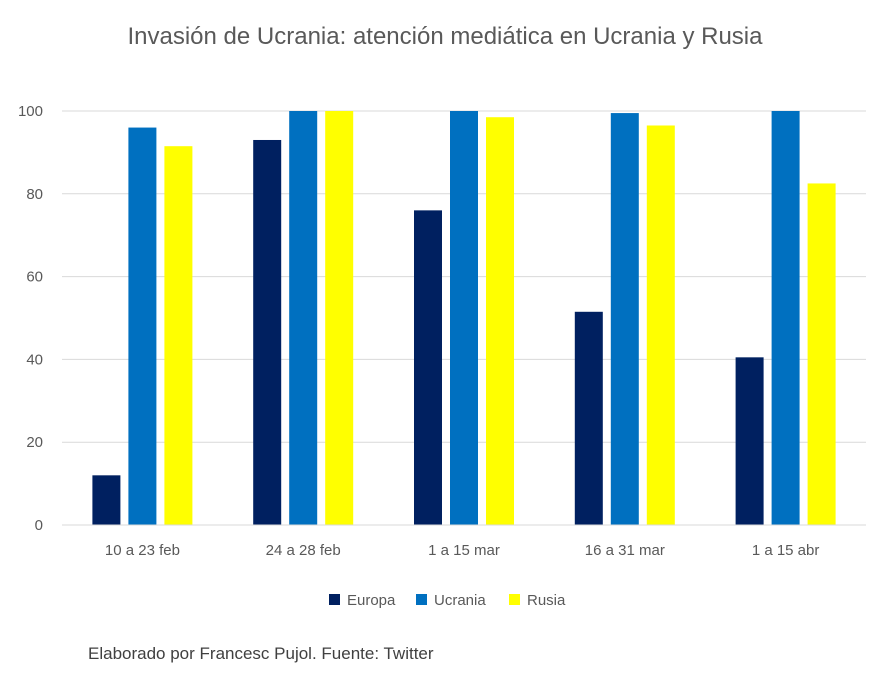  Describe the element at coordinates (30, 111) in the screenshot. I see `y-tick-label: 100` at that location.